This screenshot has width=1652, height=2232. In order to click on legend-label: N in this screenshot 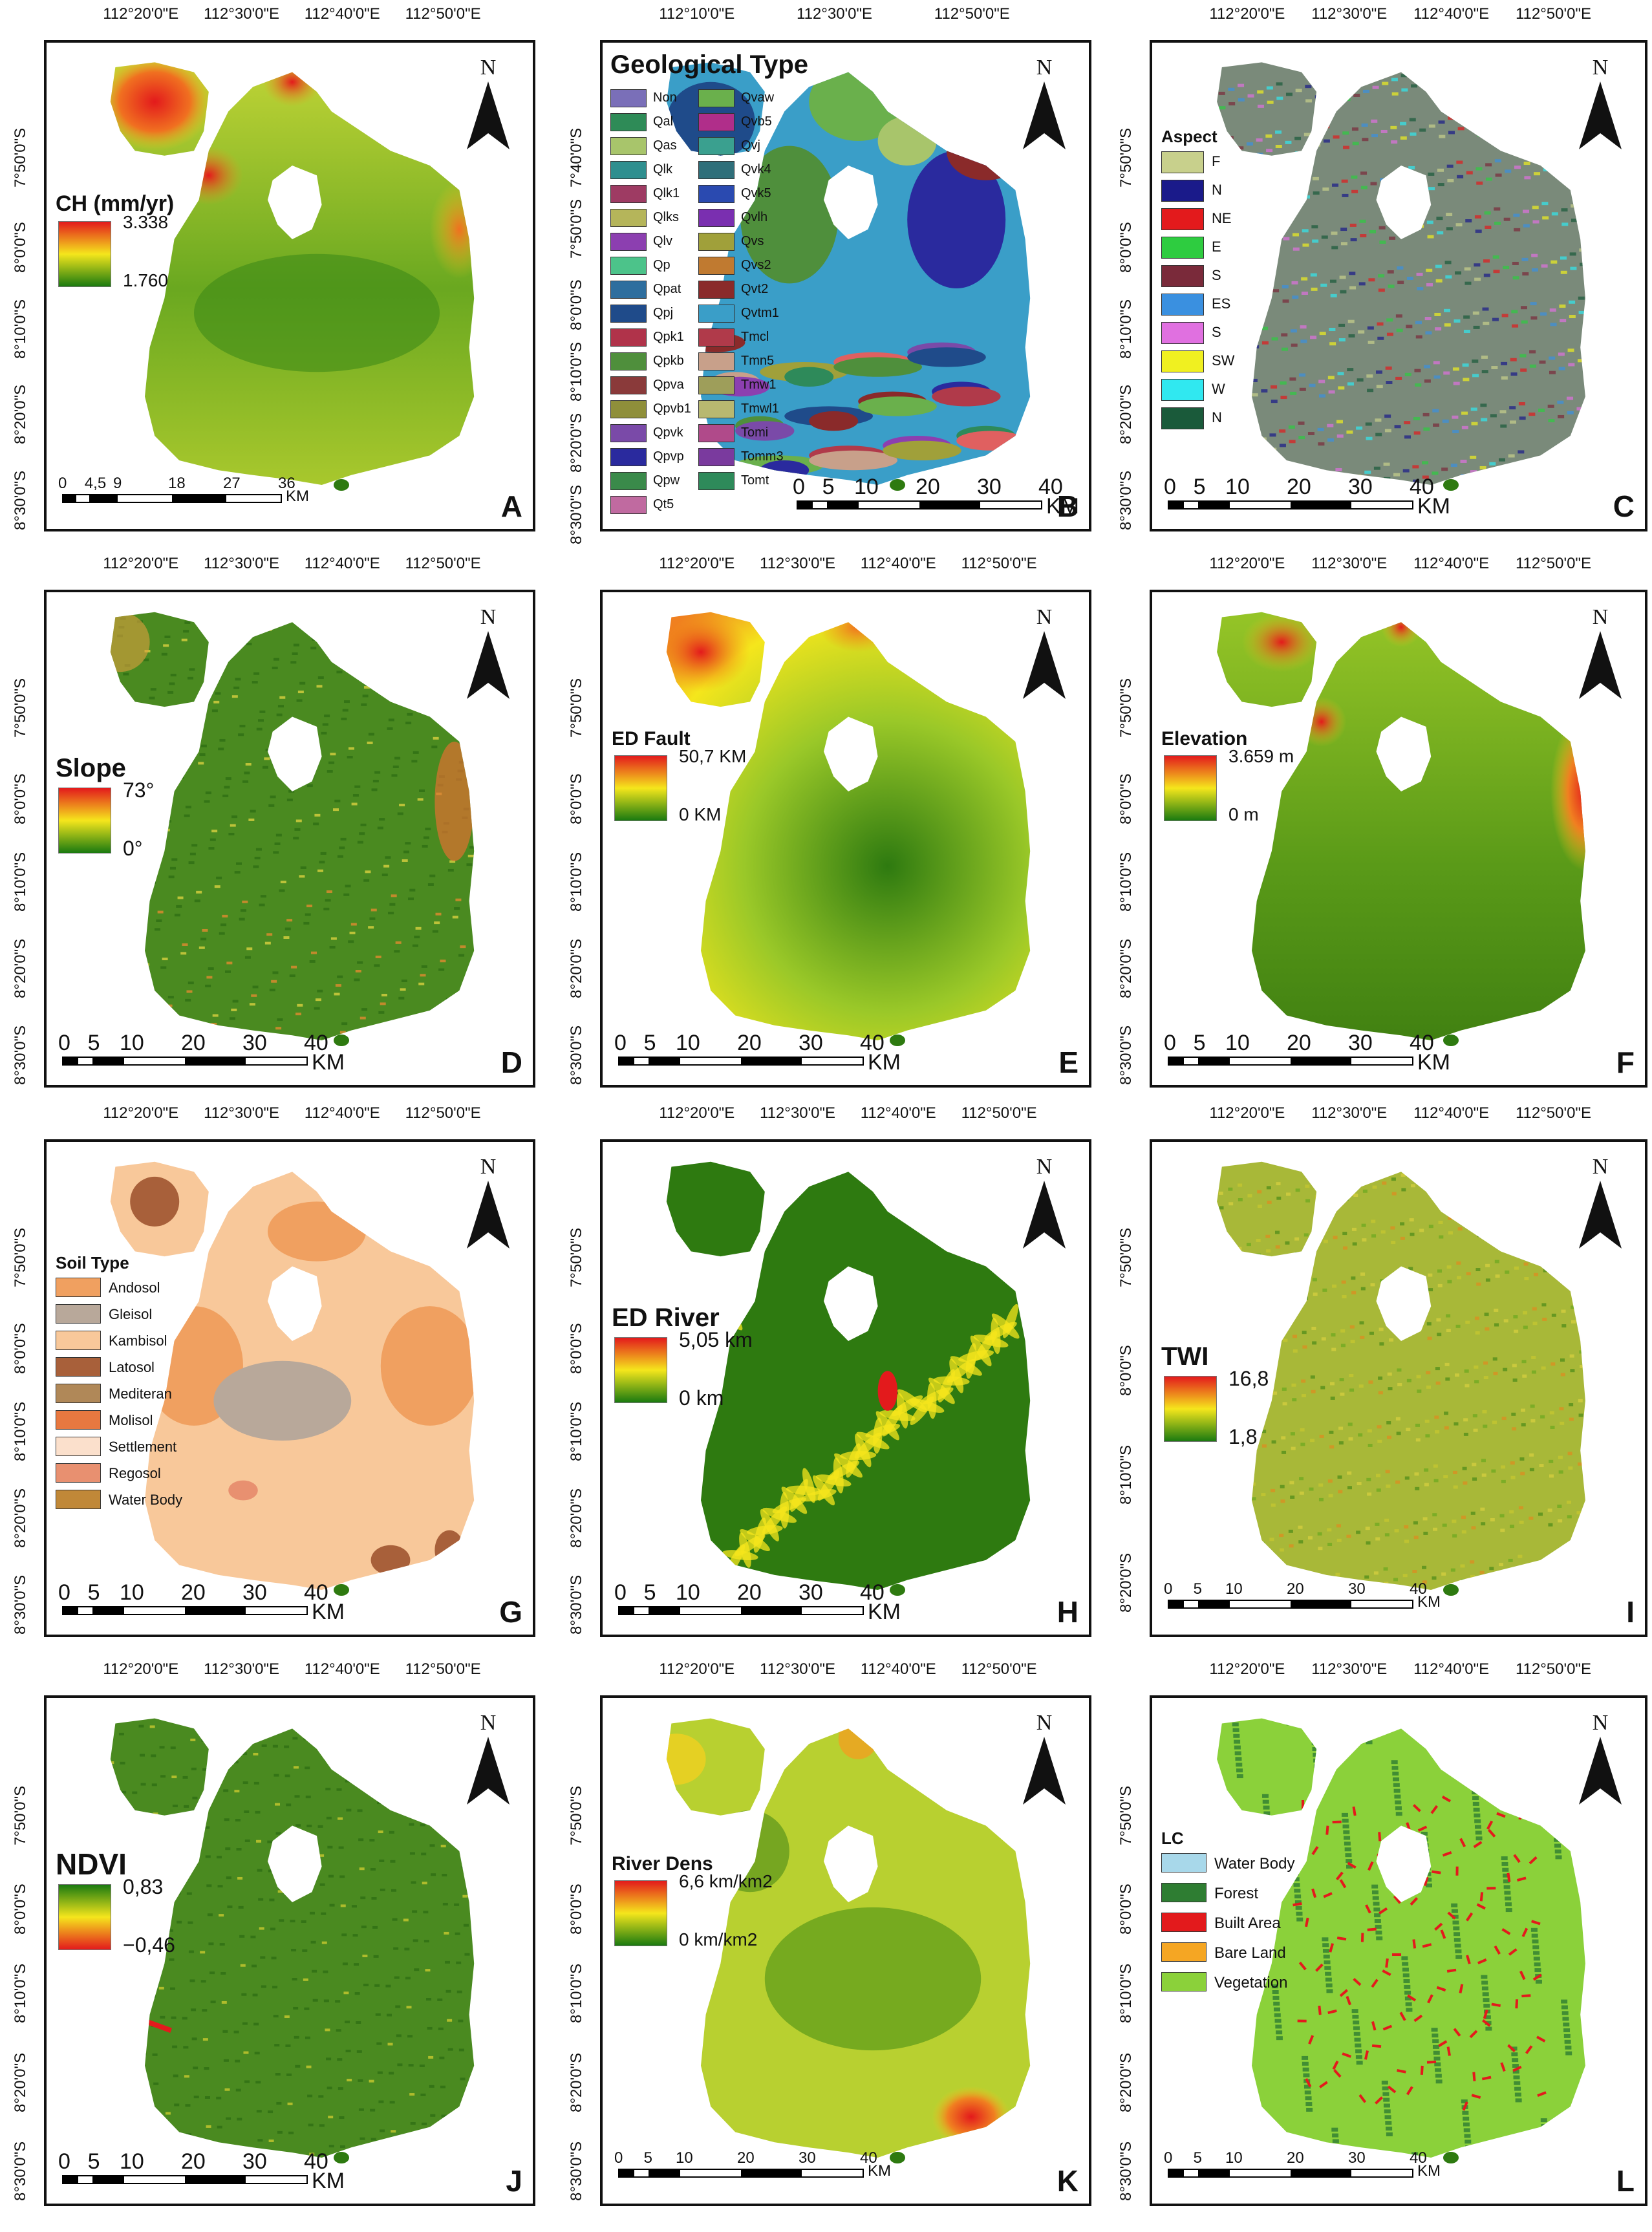, I will do `click(1217, 418)`.